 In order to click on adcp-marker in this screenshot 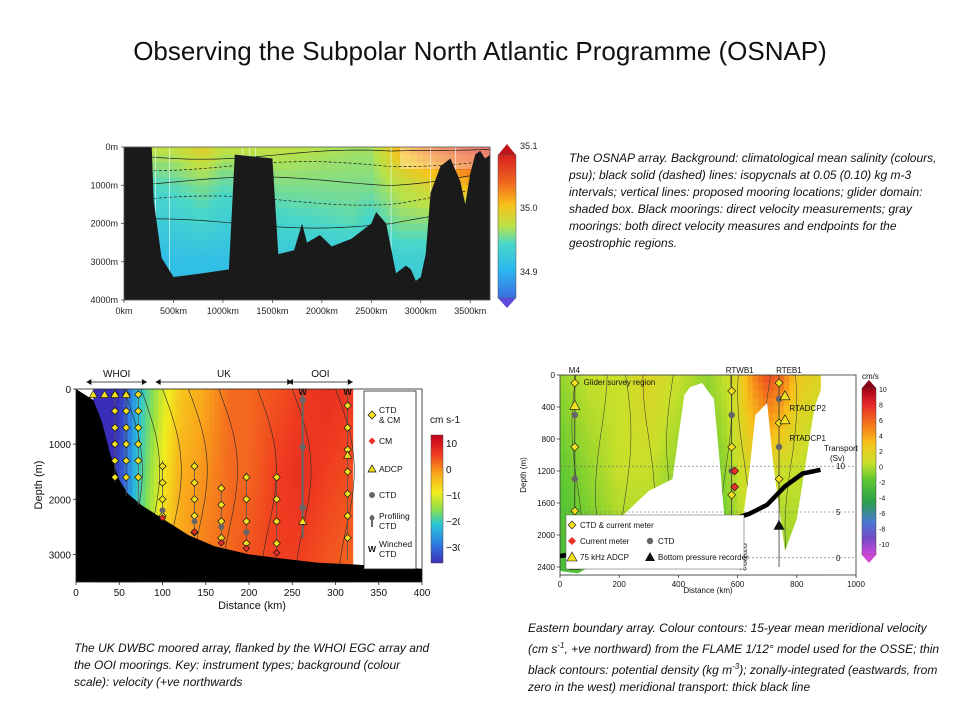, I will do `click(126, 393)`.